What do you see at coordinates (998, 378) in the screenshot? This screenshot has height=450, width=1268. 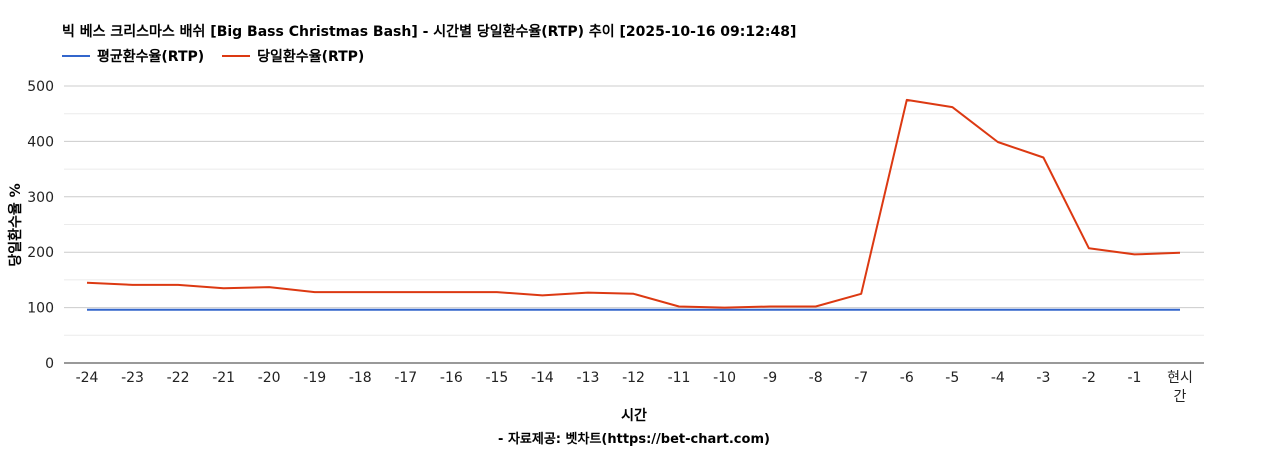 I see `x-tick-label: -4` at bounding box center [998, 378].